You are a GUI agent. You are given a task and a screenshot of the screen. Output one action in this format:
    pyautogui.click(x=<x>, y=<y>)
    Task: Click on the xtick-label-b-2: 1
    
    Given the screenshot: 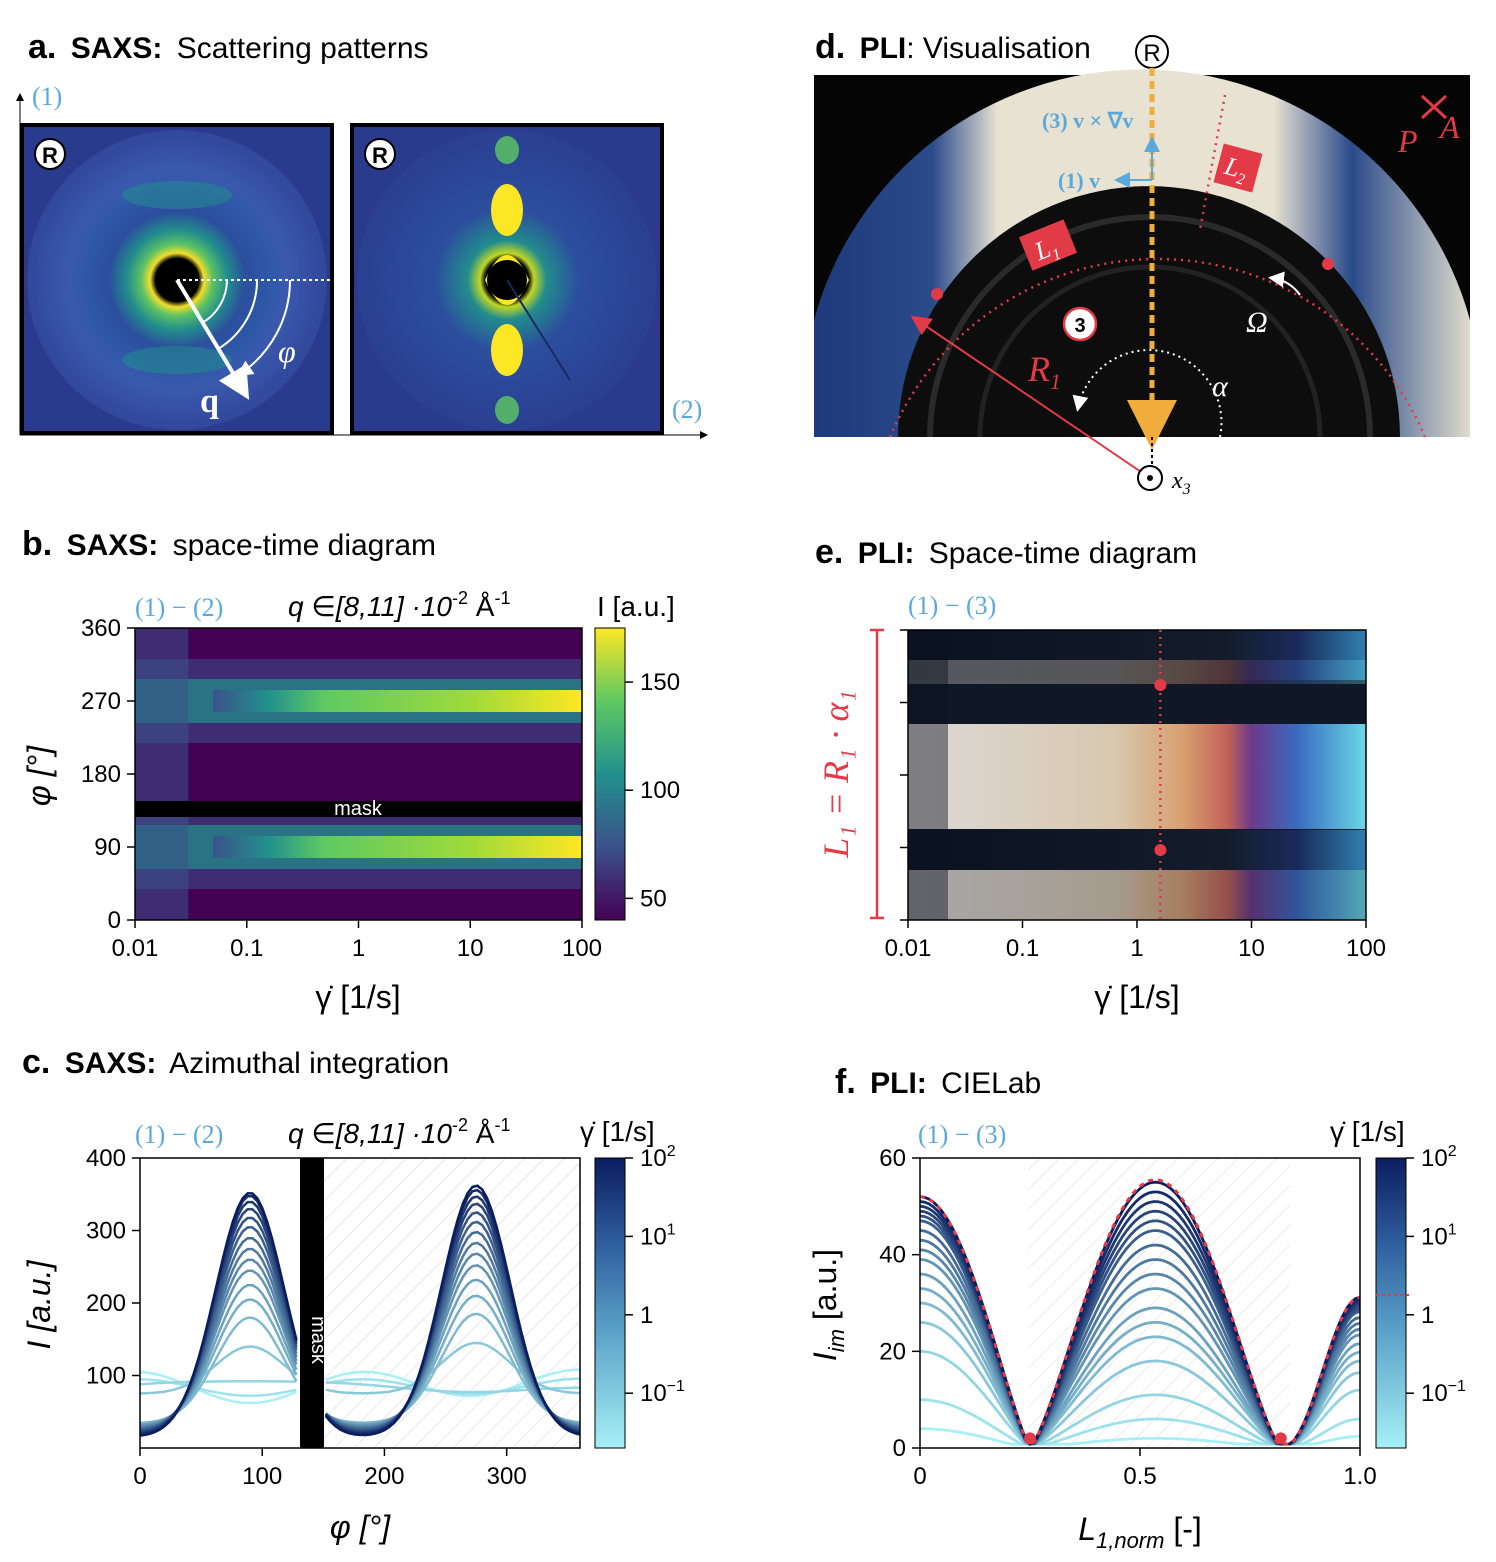 What is the action you would take?
    pyautogui.click(x=358, y=948)
    